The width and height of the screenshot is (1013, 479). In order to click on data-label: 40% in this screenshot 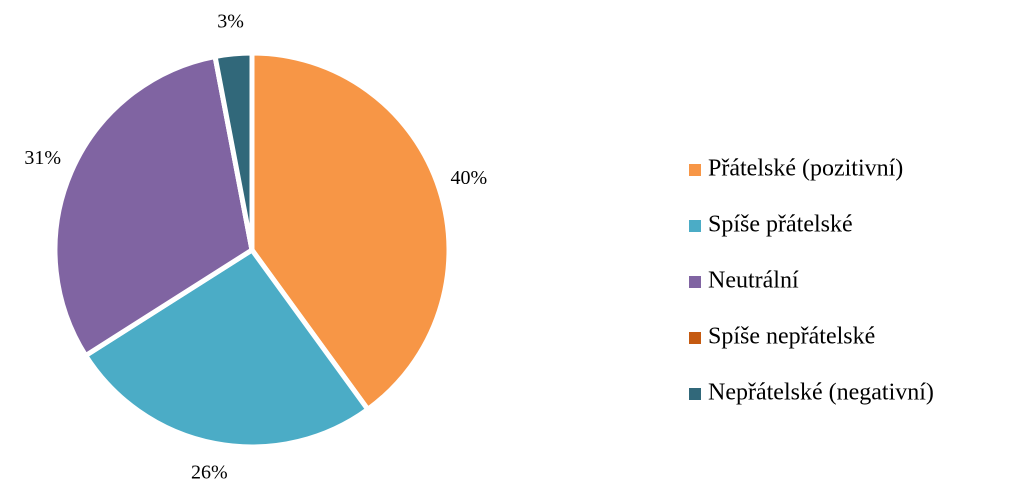, I will do `click(469, 178)`.